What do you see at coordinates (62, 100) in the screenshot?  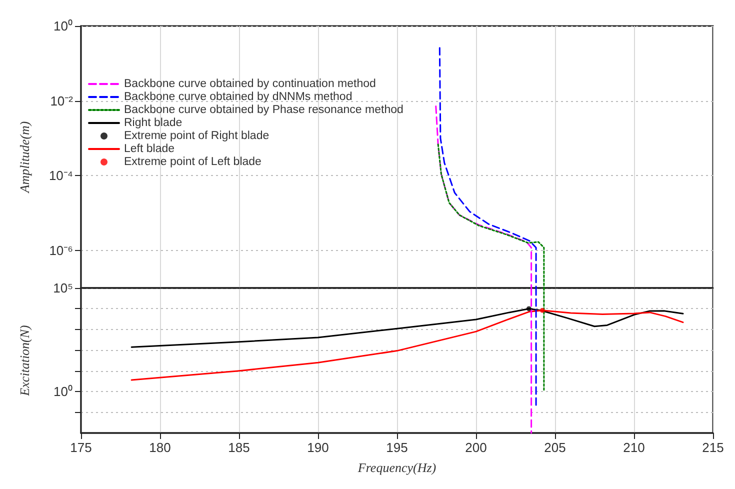 I see `y-tick-label: 10⁻²` at bounding box center [62, 100].